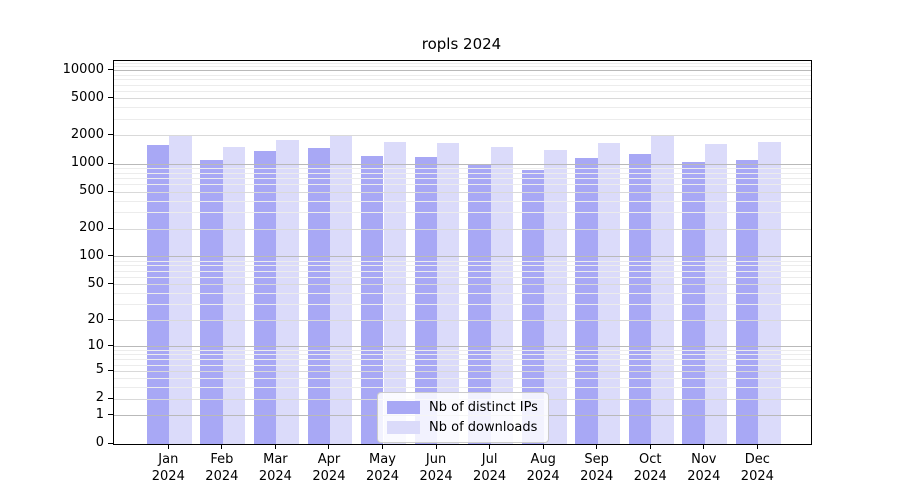  I want to click on y-axis-tick-label: 2000, so click(87, 134).